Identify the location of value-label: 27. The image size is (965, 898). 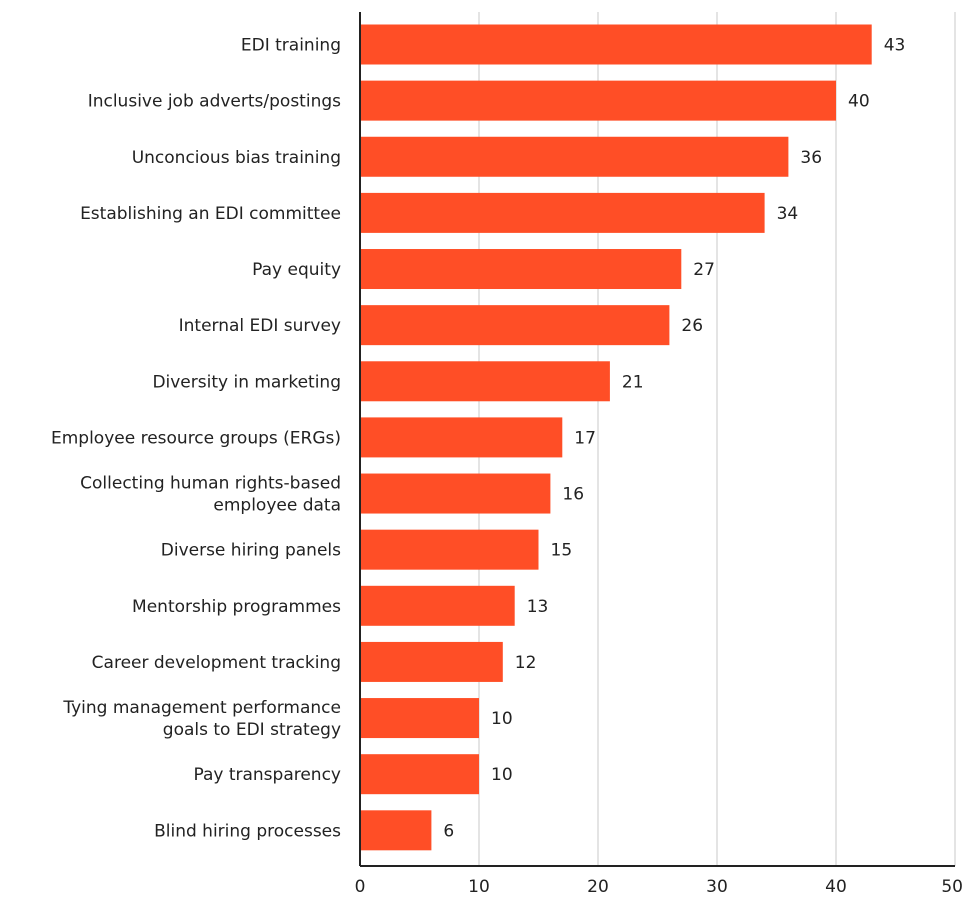
(704, 270).